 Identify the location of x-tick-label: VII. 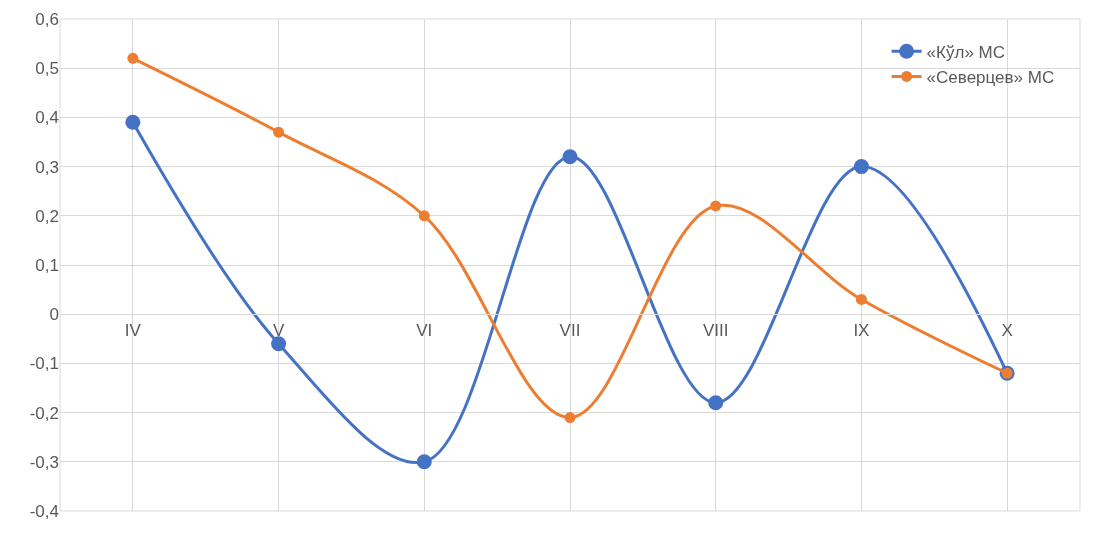
(570, 330).